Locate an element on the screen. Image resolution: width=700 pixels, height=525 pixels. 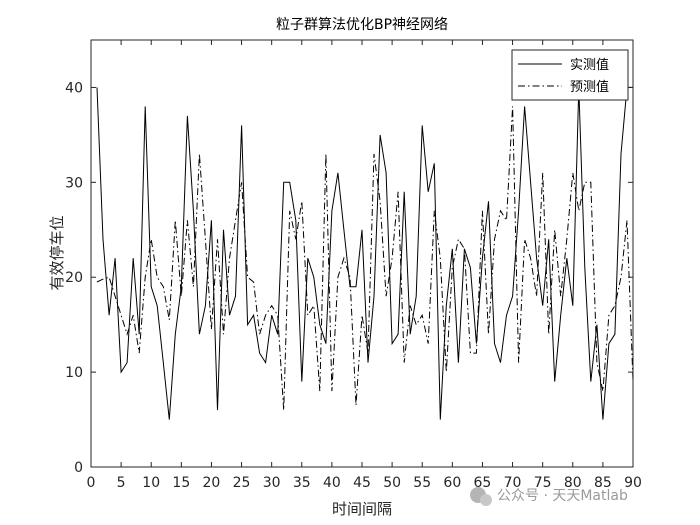
y-tick-label: 20 is located at coordinates (74, 278).